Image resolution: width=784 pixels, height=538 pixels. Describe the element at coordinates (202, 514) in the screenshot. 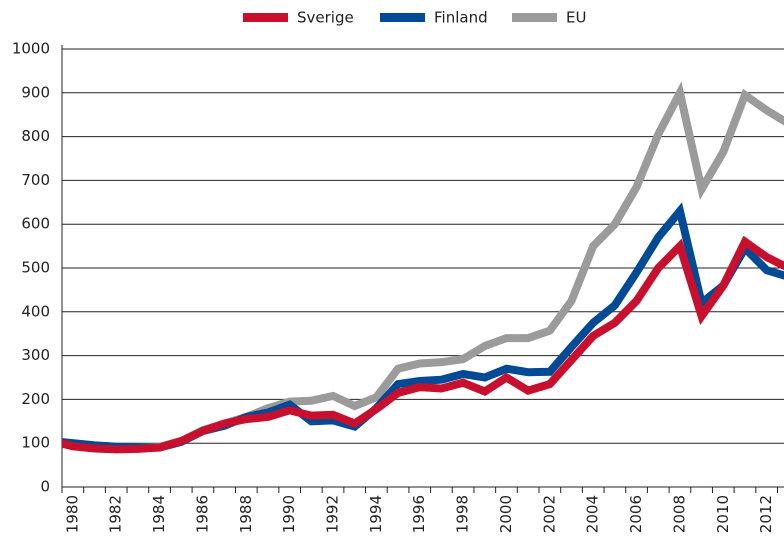

I see `x-tick-label: 1986` at that location.